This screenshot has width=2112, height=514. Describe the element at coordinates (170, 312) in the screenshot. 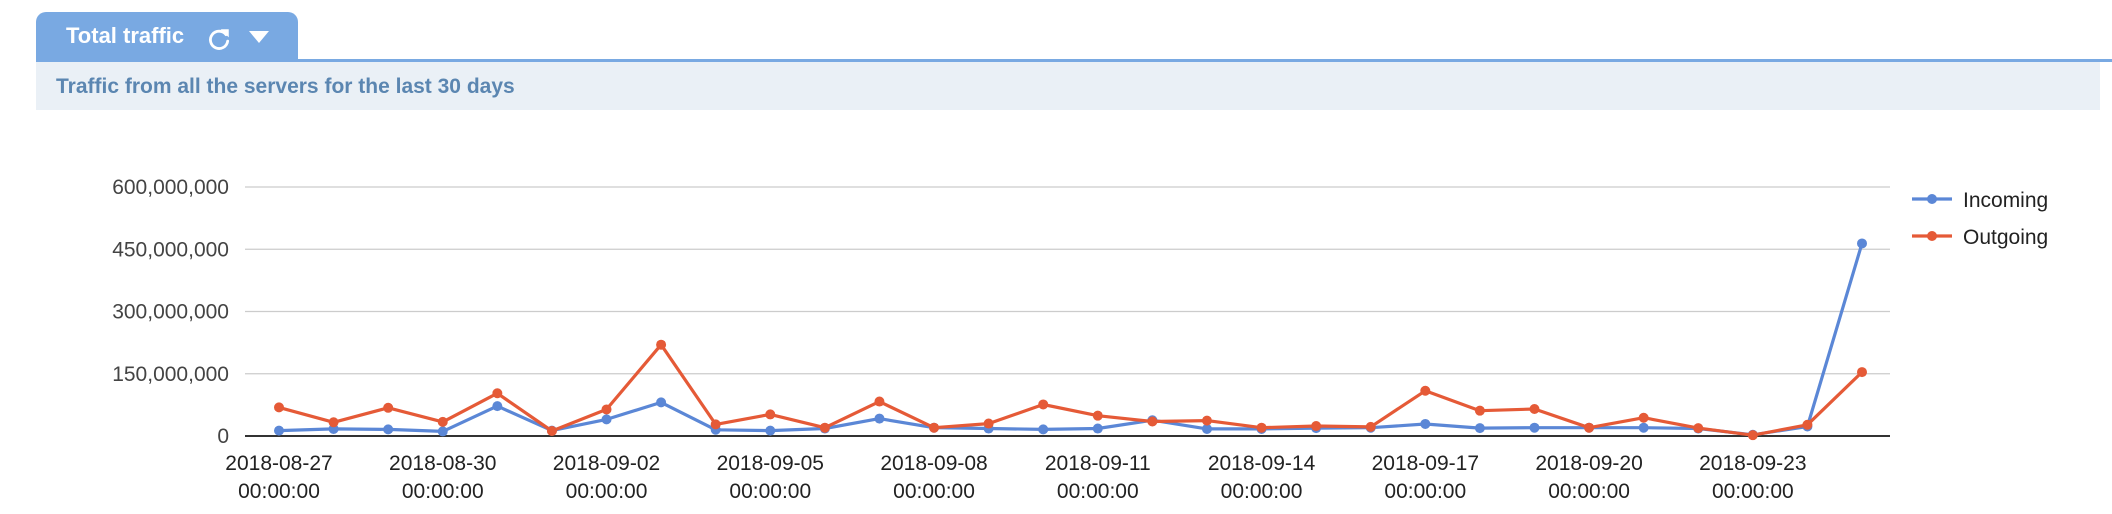

I see `y-tick-label: 300,000,000` at that location.